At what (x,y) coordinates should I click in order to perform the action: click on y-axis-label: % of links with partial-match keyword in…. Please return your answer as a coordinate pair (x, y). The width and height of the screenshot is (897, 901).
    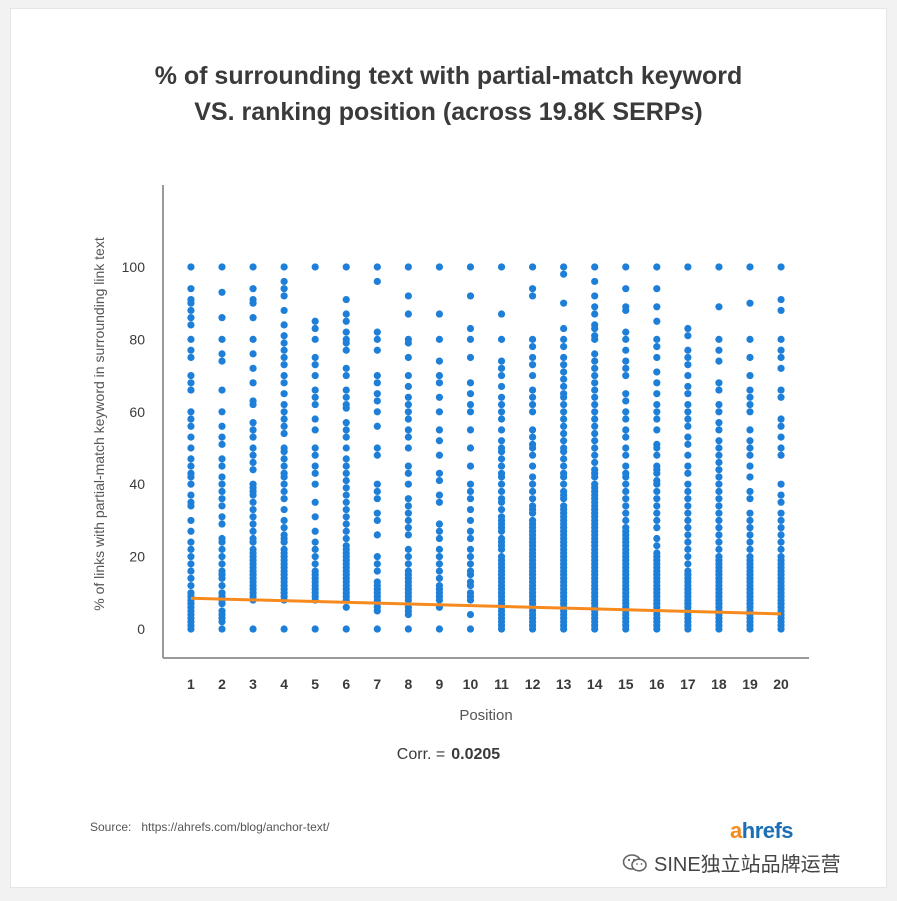
    Looking at the image, I should click on (99, 424).